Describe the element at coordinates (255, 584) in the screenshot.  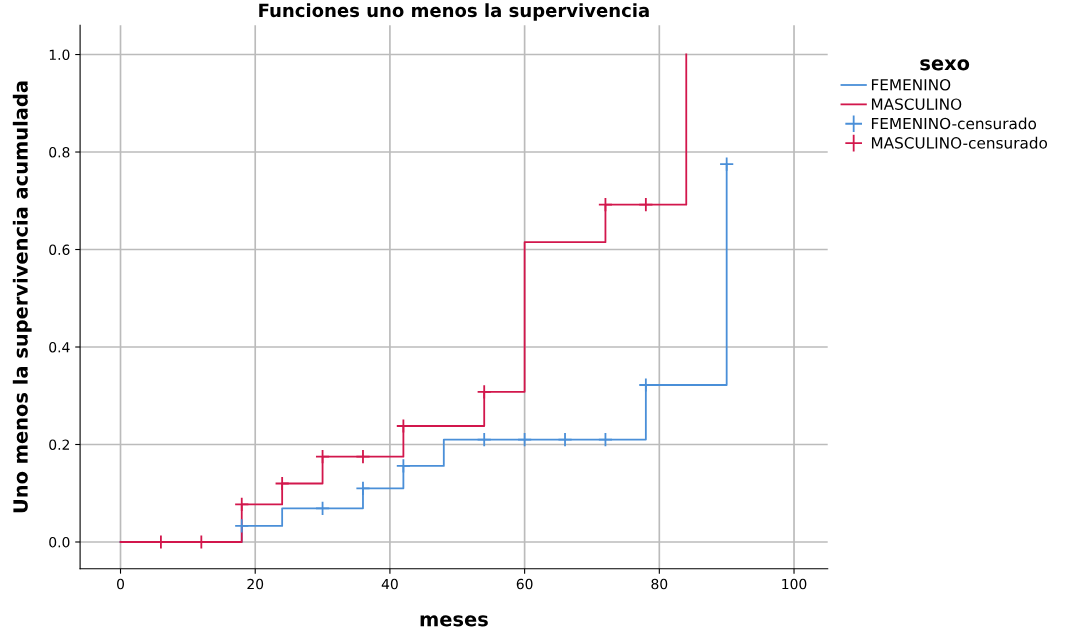
I see `x-tick-label: 20` at that location.